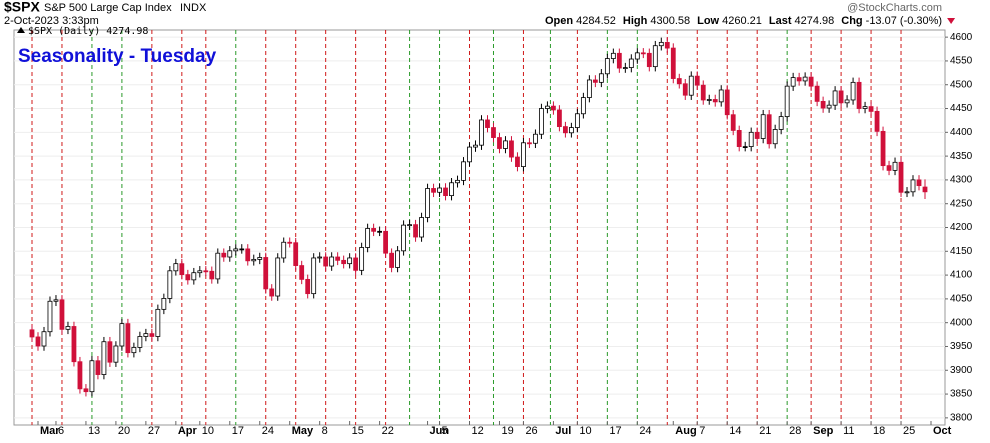 This screenshot has width=990, height=443. I want to click on y-tick-label: 4150, so click(961, 251).